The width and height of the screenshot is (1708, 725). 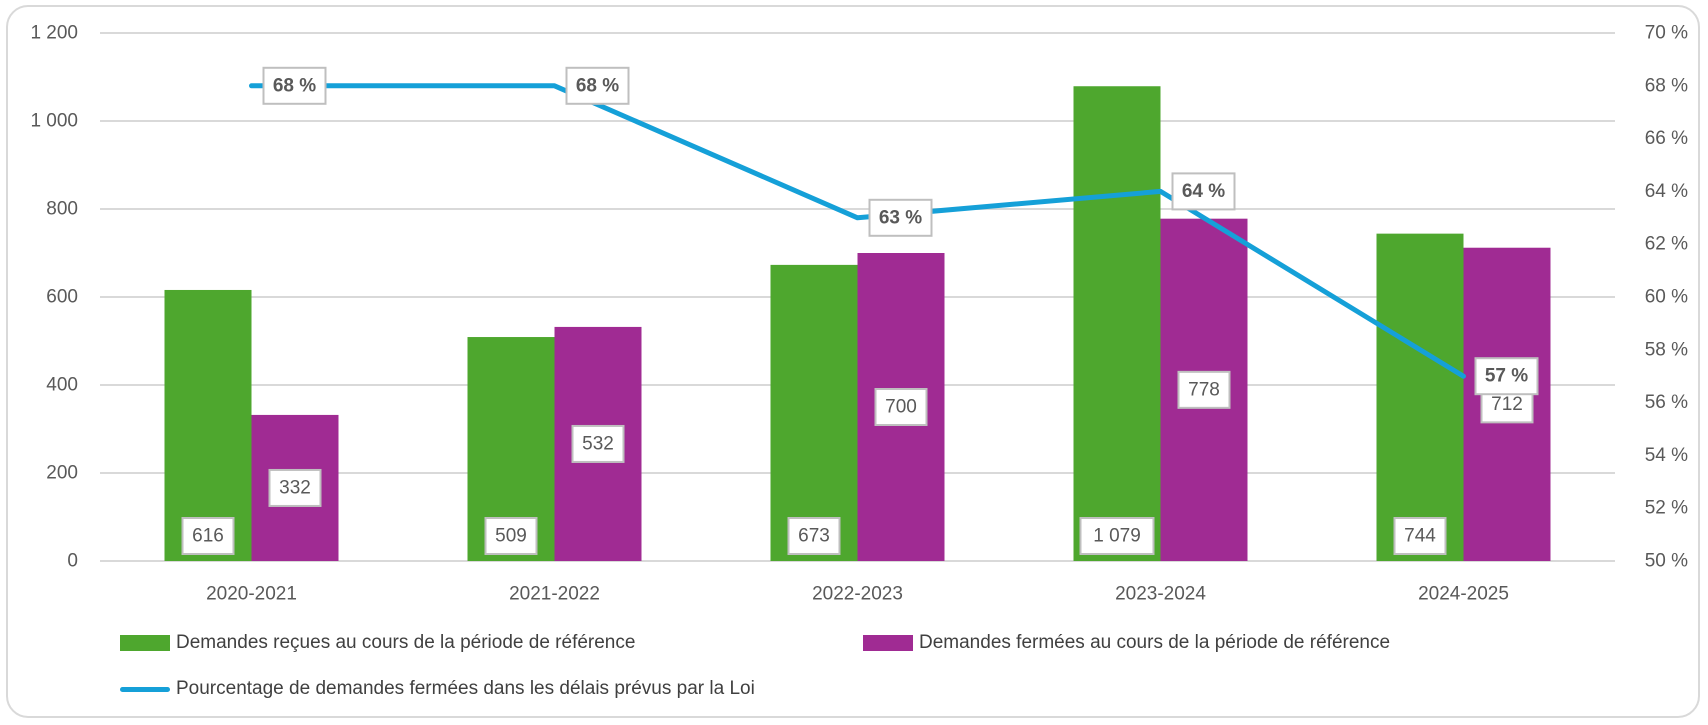 What do you see at coordinates (72, 561) in the screenshot?
I see `left-axis-tick: 0` at bounding box center [72, 561].